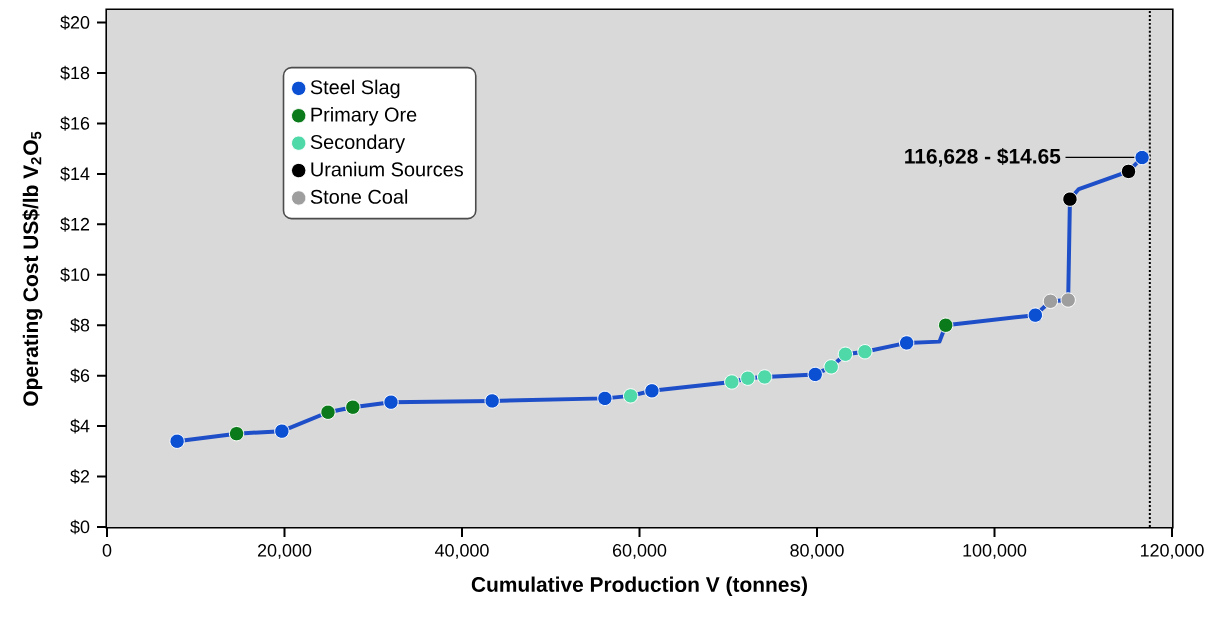  Describe the element at coordinates (817, 551) in the screenshot. I see `x-tick-label: 80,000` at that location.